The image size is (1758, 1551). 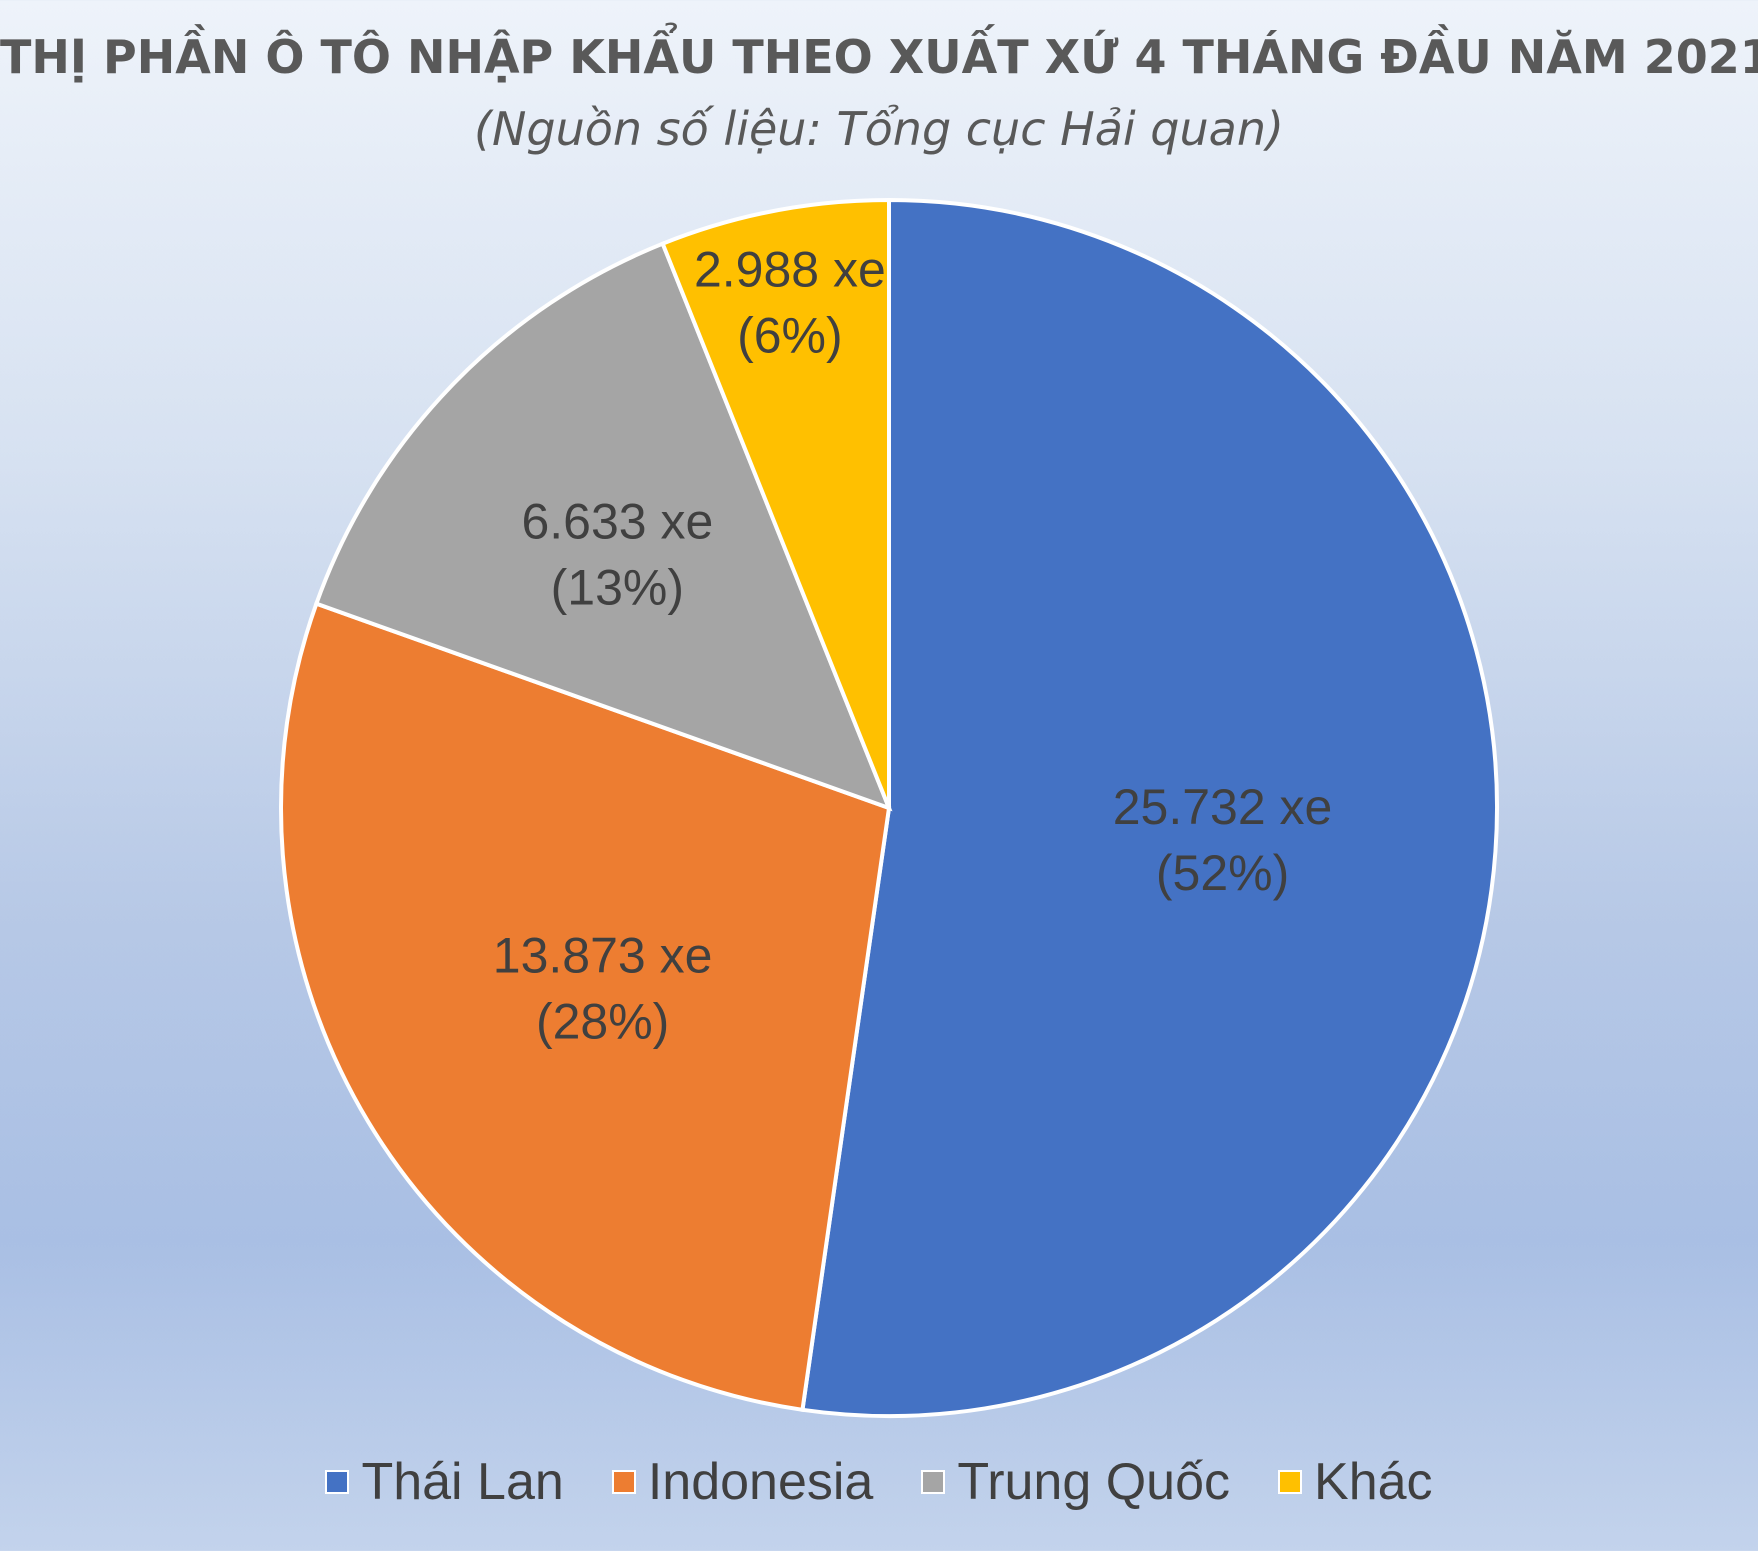 I want to click on data-label-value-khac: 2.988 xe, so click(x=790, y=270).